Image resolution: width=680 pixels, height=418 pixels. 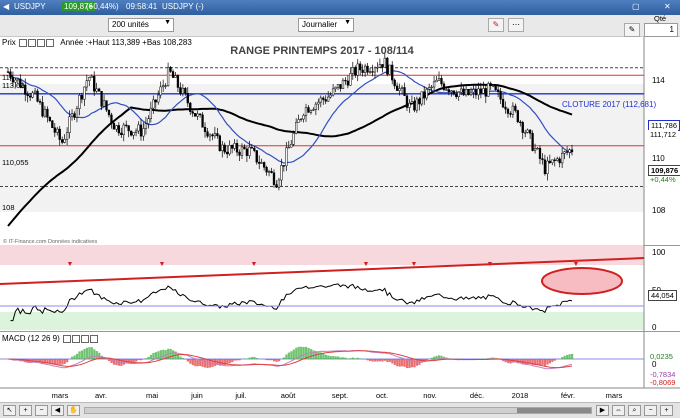 What do you see at coordinates (8, 207) in the screenshot?
I see `left-label-108: 108` at bounding box center [8, 207].